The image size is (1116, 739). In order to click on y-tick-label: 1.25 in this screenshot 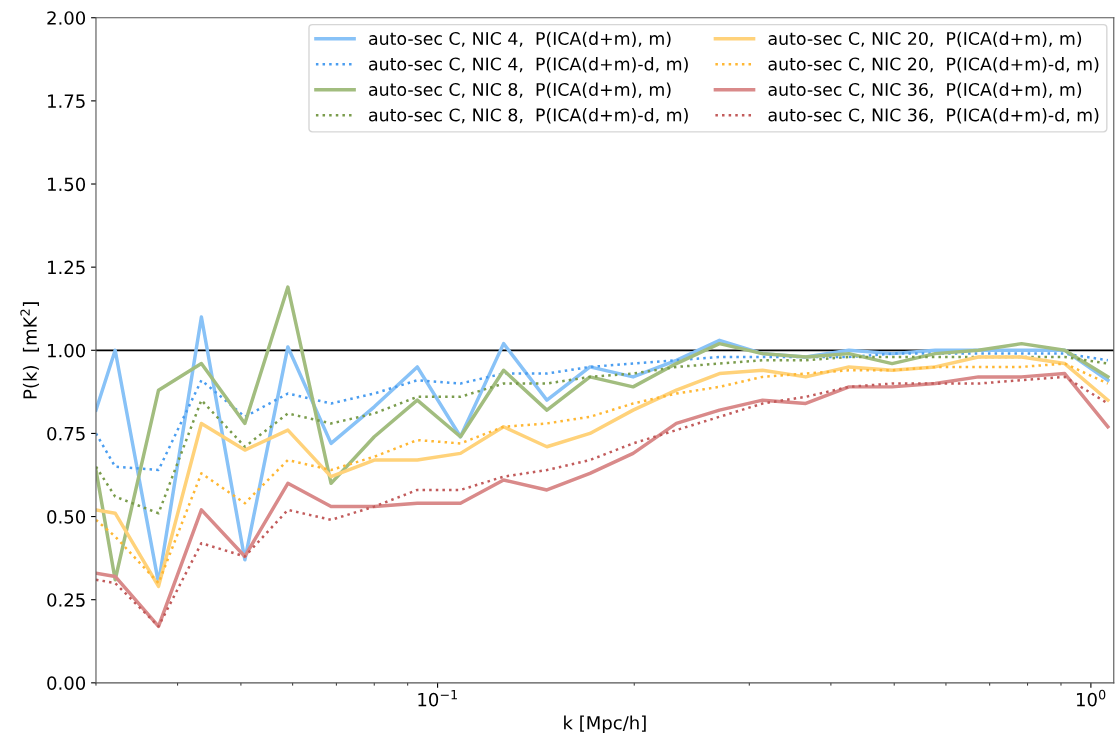, I will do `click(66, 267)`.